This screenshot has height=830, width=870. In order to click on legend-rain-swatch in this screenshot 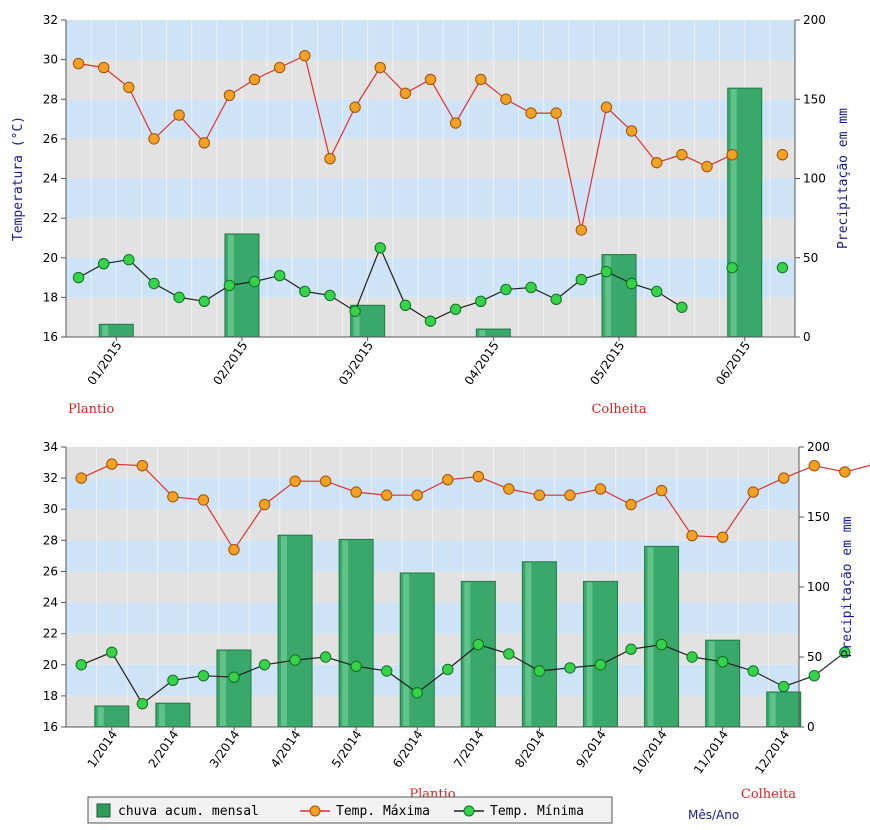, I will do `click(103, 810)`.